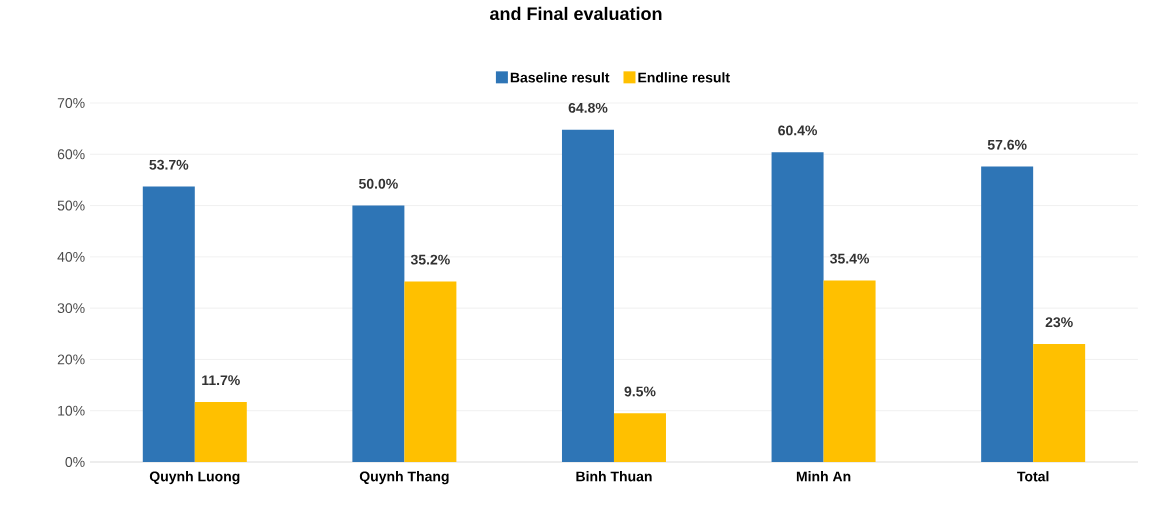  I want to click on y-tick-label: 60%, so click(71, 154).